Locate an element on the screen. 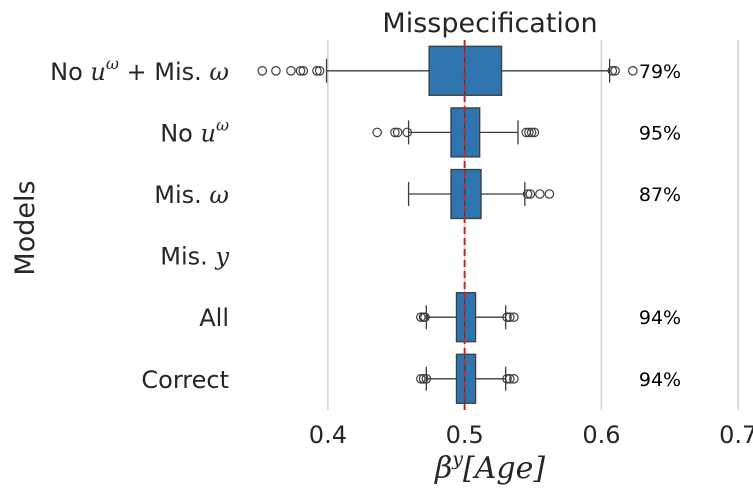  x-axis-label: βy[Age] is located at coordinates (489, 467).